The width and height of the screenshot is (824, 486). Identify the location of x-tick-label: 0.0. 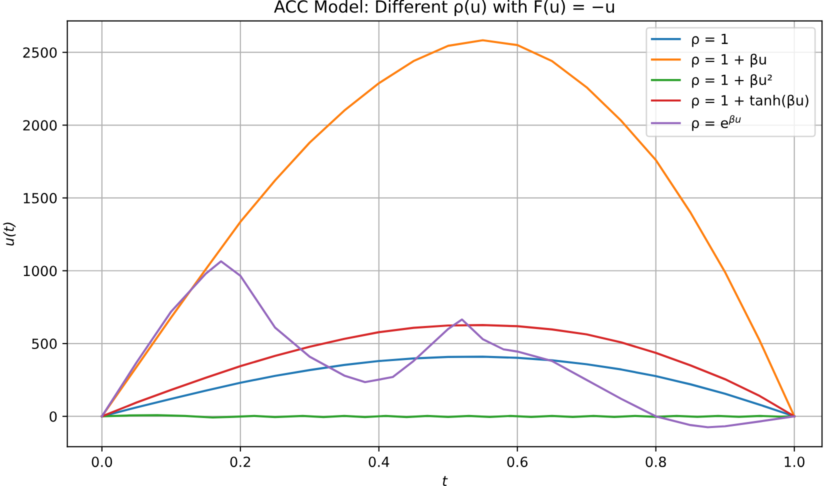
(102, 462).